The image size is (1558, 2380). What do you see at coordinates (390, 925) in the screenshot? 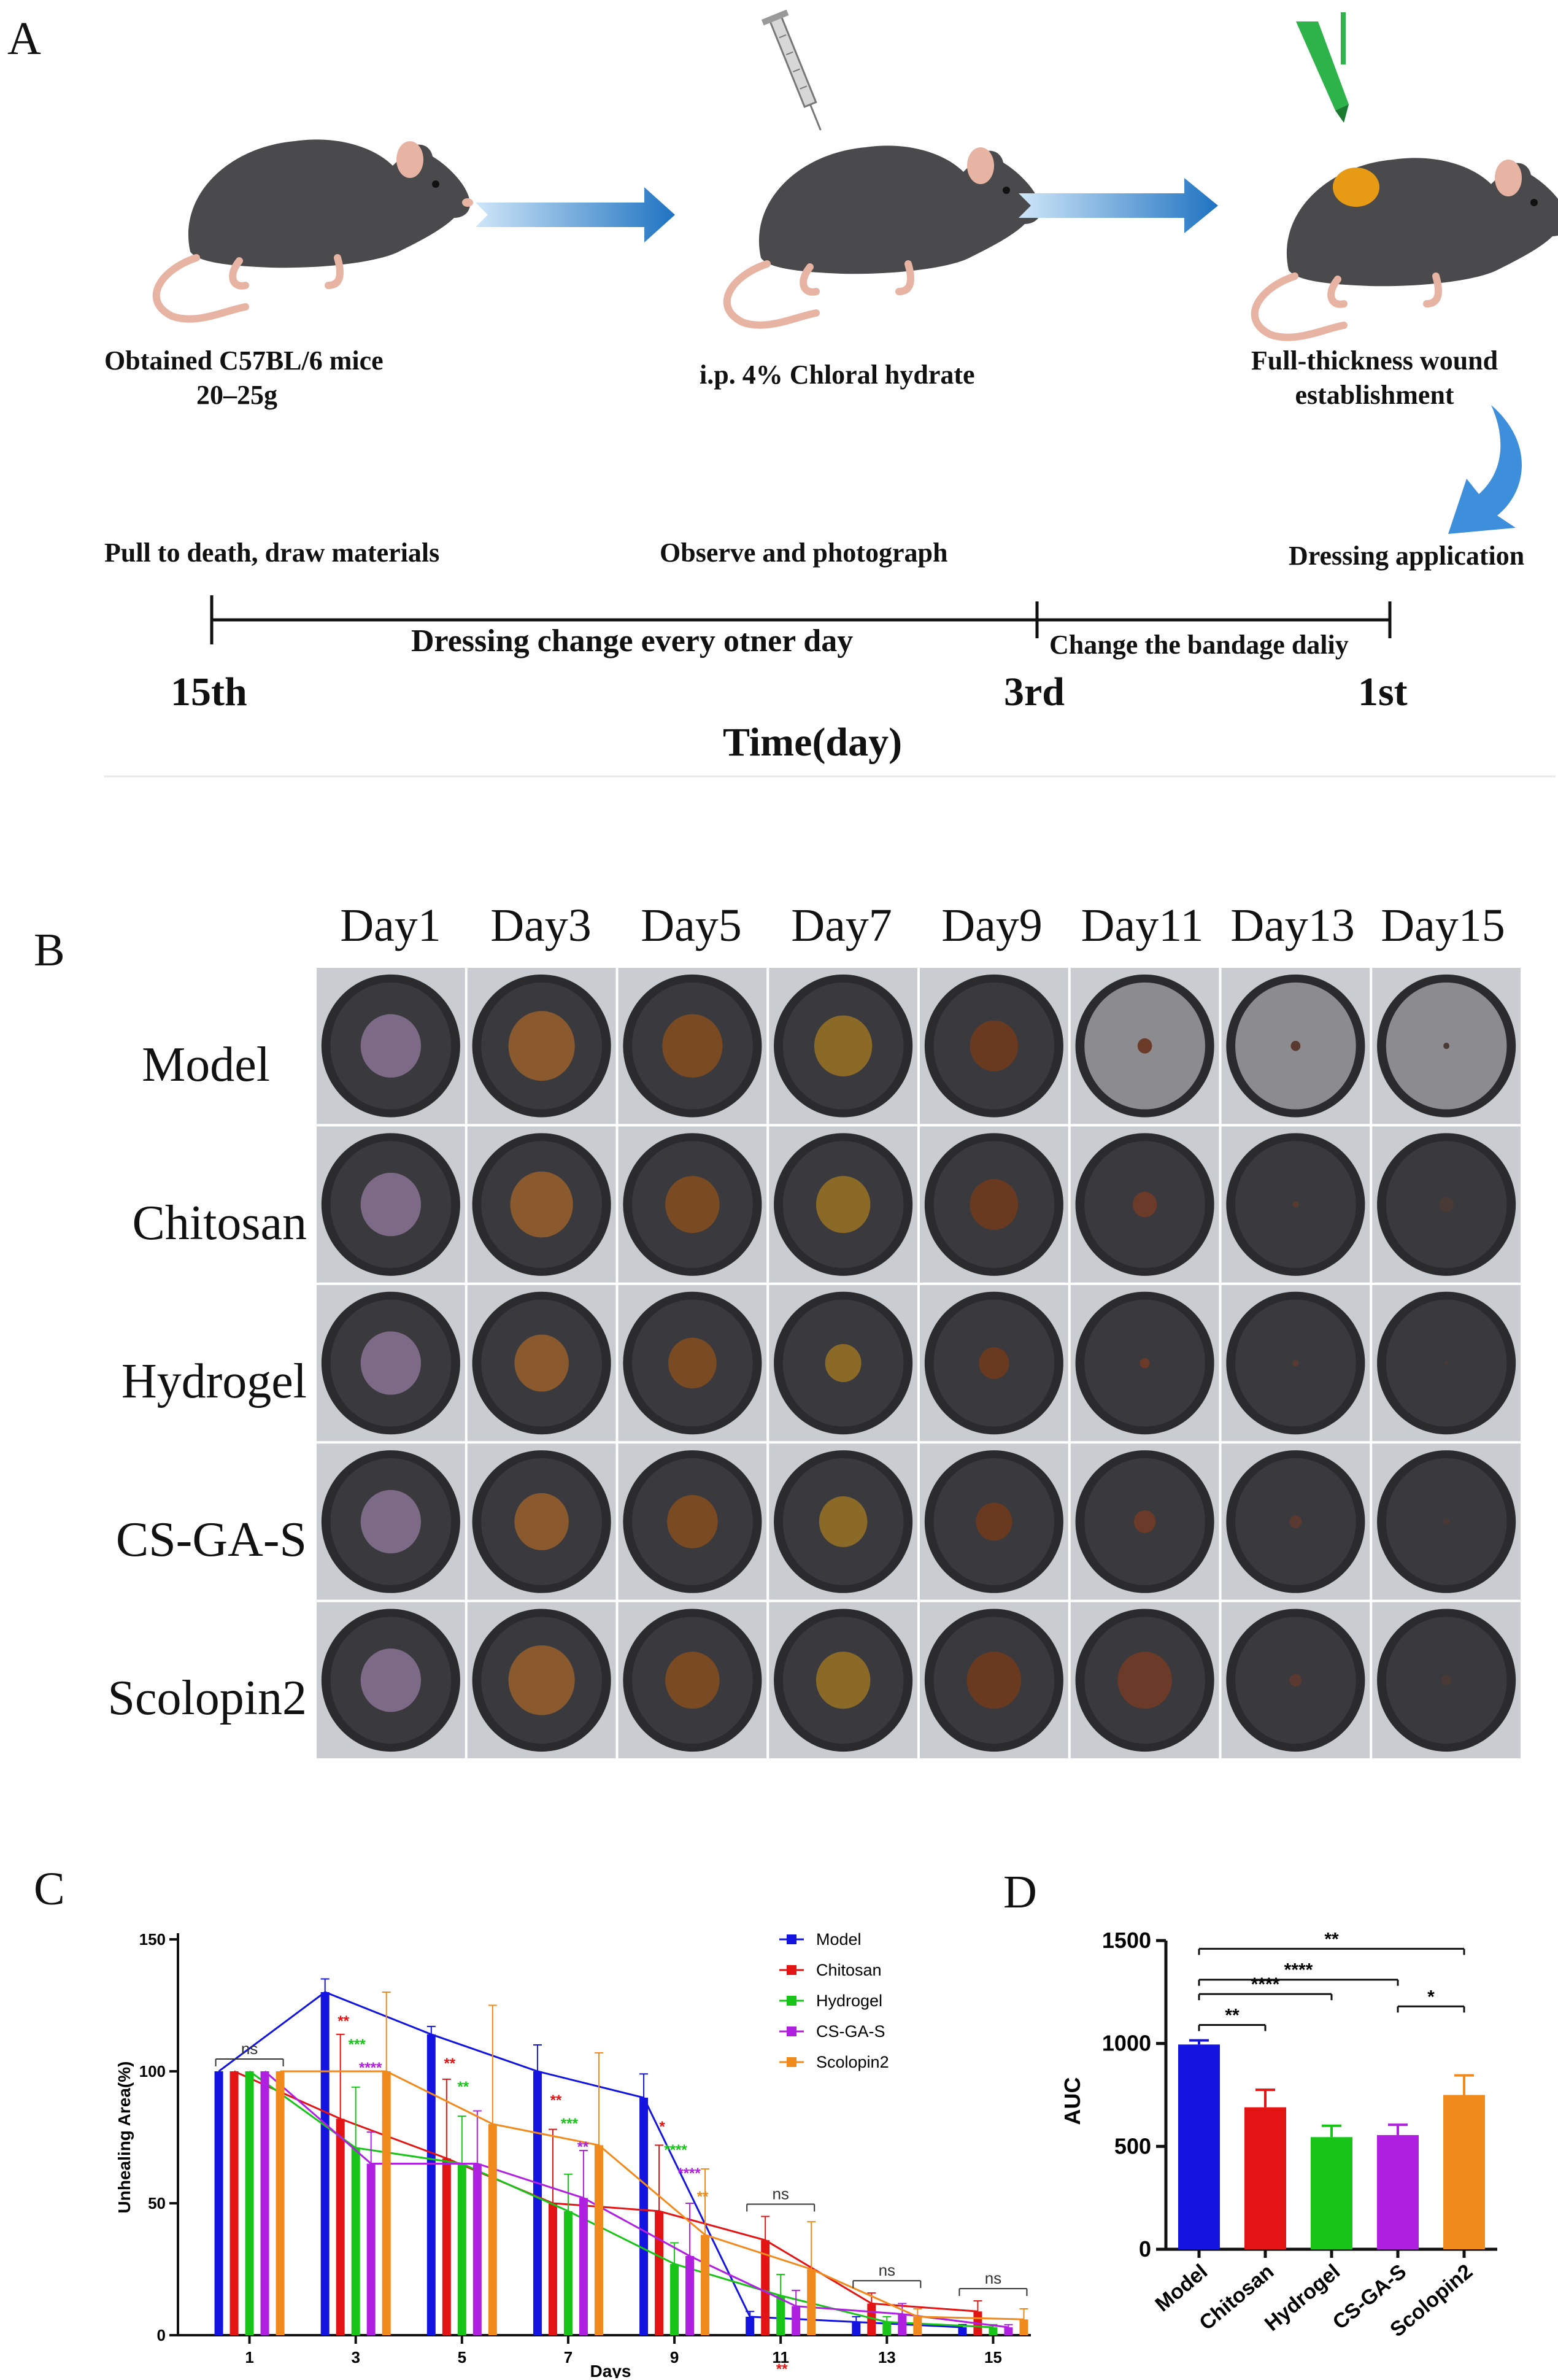
I see `day-header: Day1` at bounding box center [390, 925].